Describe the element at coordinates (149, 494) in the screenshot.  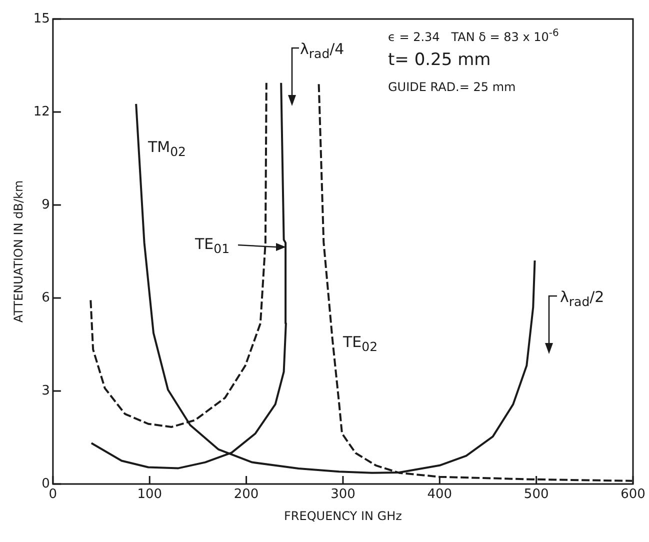
I see `x-tick-label: 100` at that location.